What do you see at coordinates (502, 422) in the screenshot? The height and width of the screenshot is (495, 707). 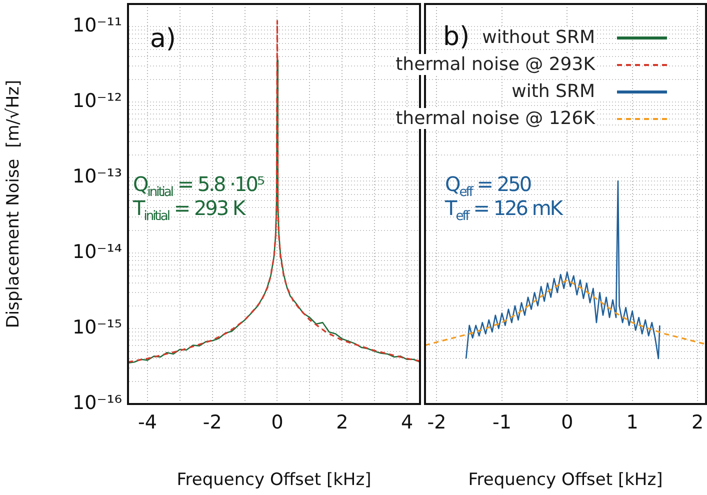 I see `x-tick-label: -1` at bounding box center [502, 422].